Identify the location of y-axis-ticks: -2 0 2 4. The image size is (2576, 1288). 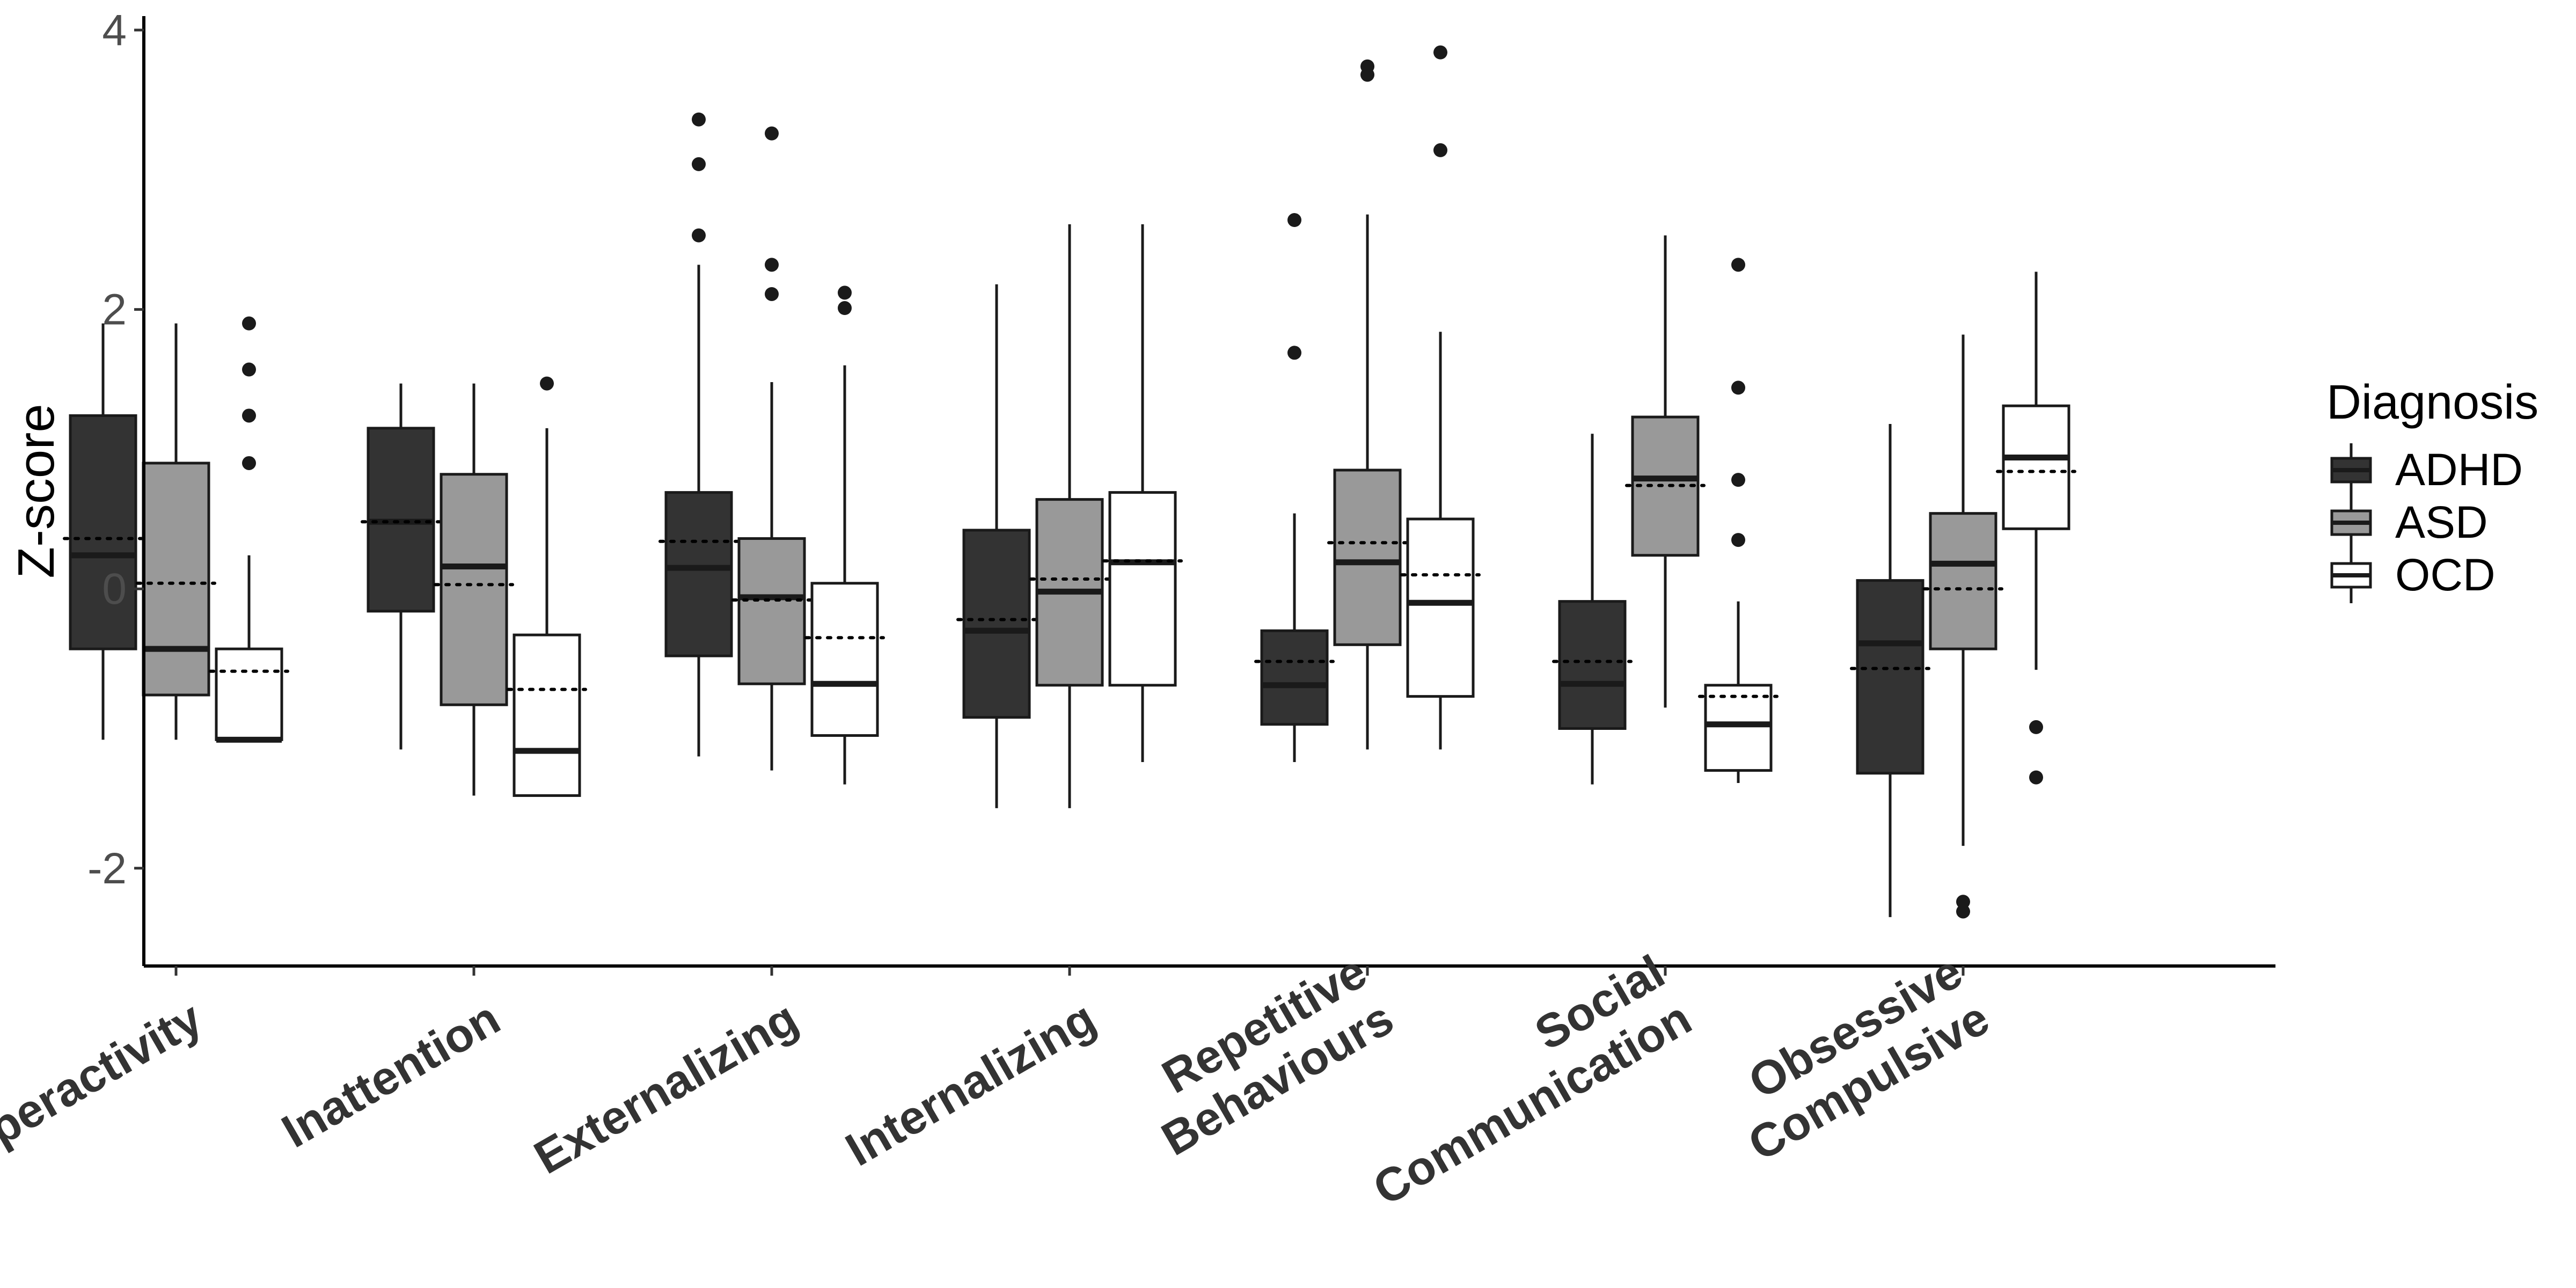
(115, 449).